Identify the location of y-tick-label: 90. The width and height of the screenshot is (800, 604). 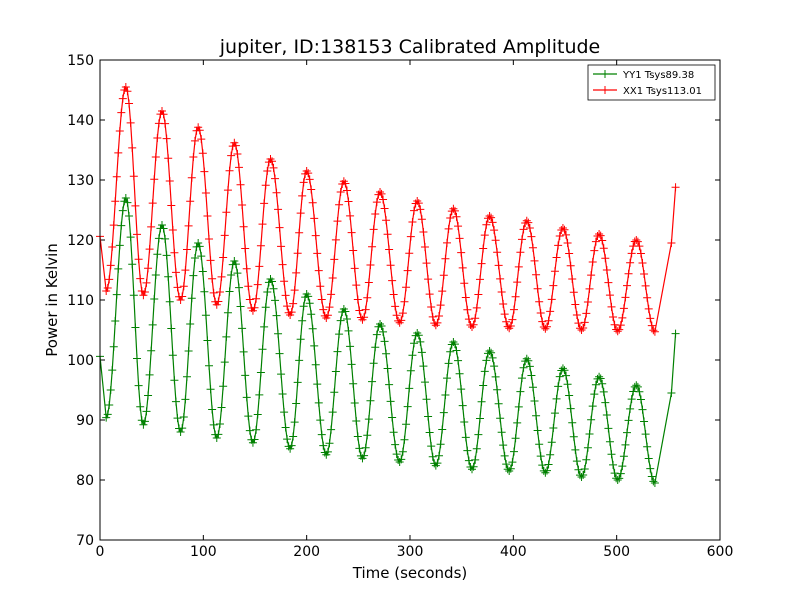
(85, 421).